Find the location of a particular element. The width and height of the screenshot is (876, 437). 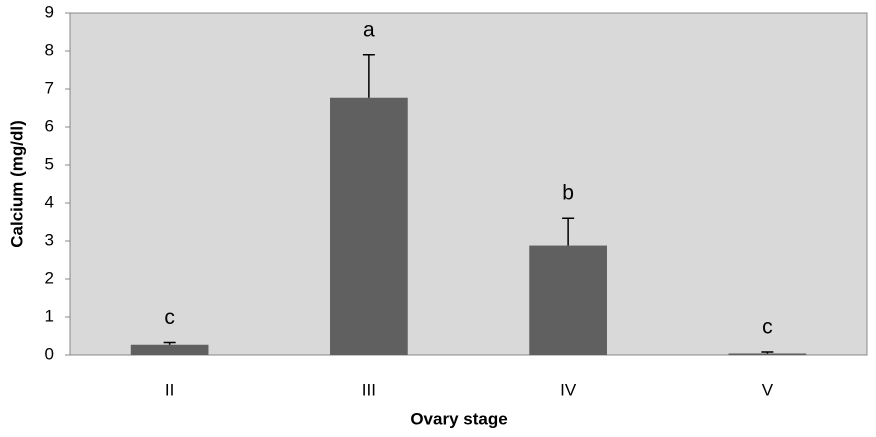

x-tick-label: V is located at coordinates (768, 389).